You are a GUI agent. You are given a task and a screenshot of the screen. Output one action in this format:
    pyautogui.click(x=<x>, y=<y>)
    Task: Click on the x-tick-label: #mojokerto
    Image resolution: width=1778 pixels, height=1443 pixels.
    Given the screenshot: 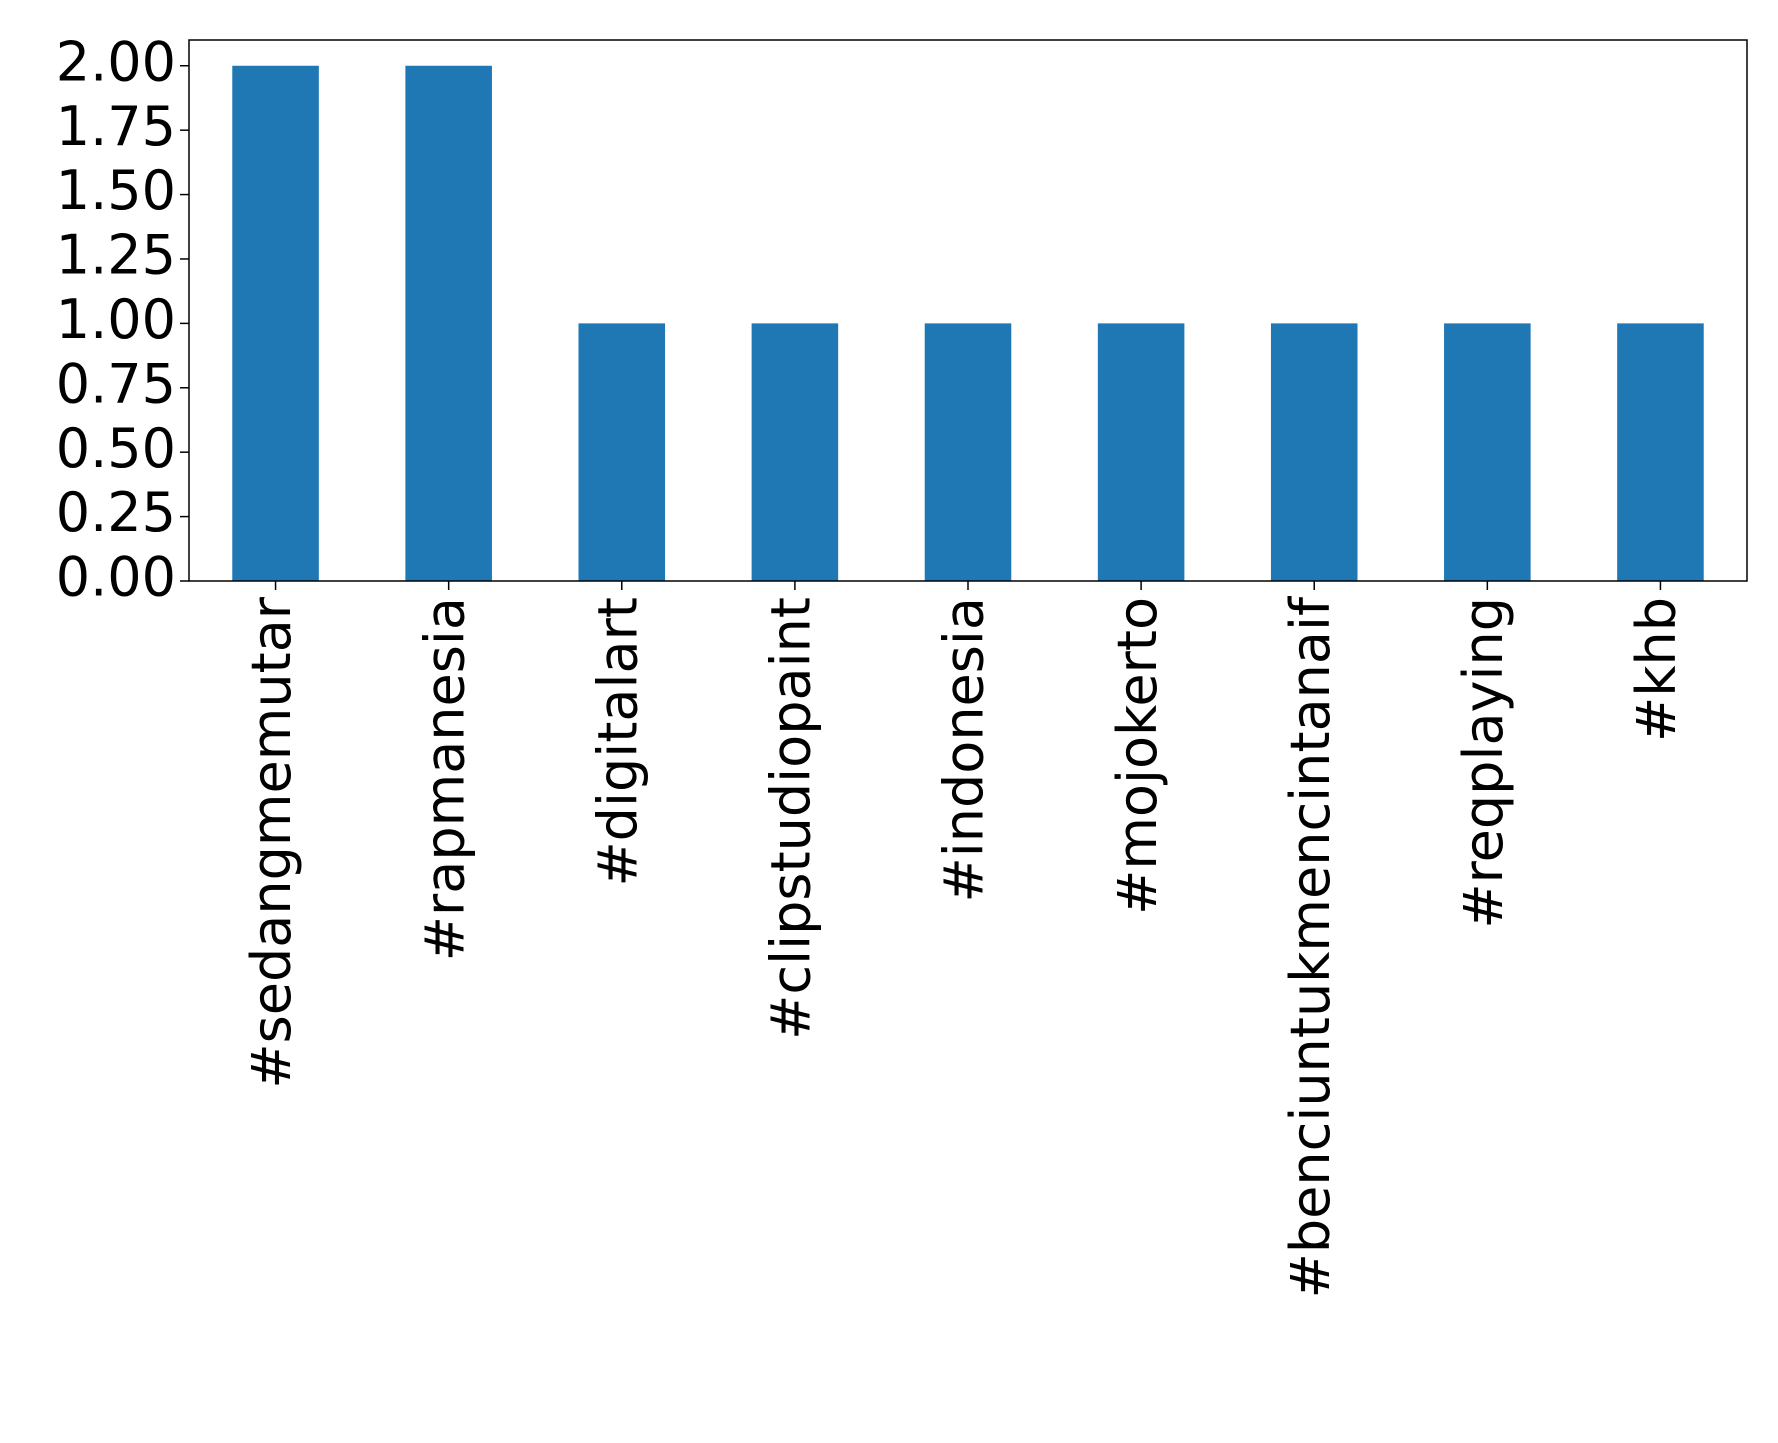 What is the action you would take?
    pyautogui.click(x=1137, y=756)
    